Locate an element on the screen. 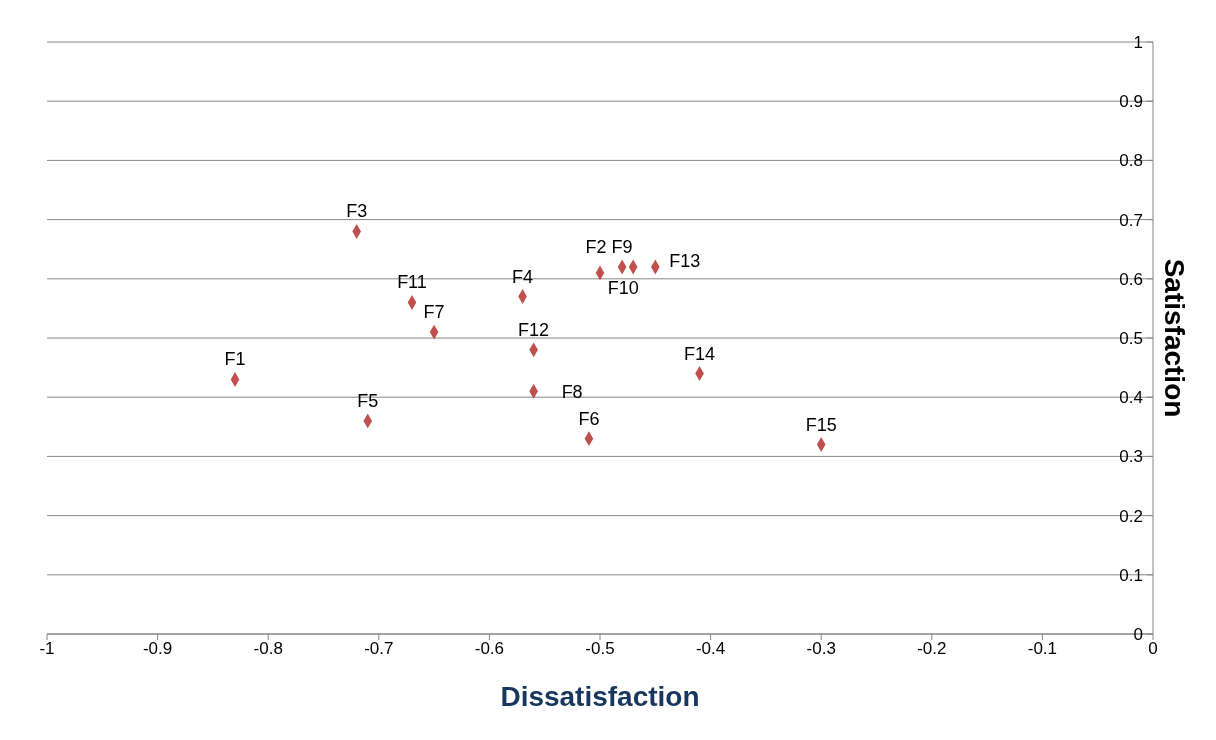 The width and height of the screenshot is (1216, 740). y-tick-label: 1 is located at coordinates (1138, 43).